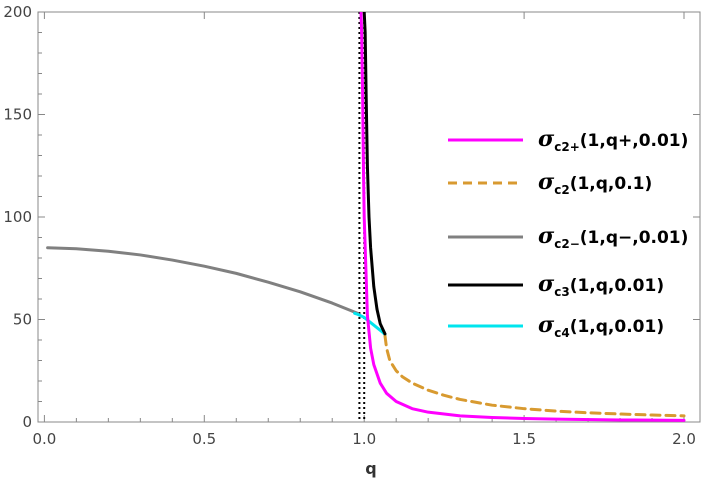 The width and height of the screenshot is (711, 489). Describe the element at coordinates (567, 244) in the screenshot. I see `legend-subscript: c2−` at that location.